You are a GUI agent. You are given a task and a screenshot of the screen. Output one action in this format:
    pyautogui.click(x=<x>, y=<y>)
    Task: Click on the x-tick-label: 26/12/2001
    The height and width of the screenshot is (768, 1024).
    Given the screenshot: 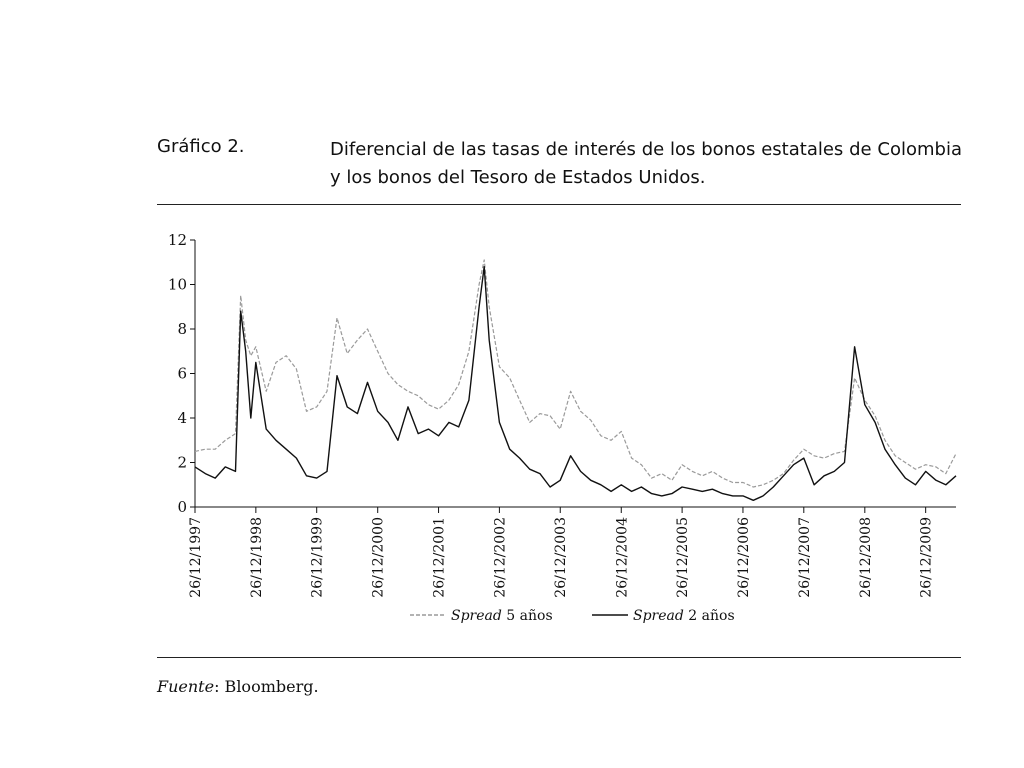 What is the action you would take?
    pyautogui.click(x=440, y=557)
    